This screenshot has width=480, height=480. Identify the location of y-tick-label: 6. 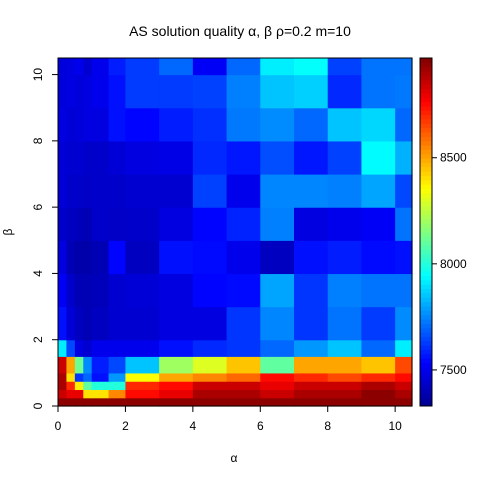
(38, 206).